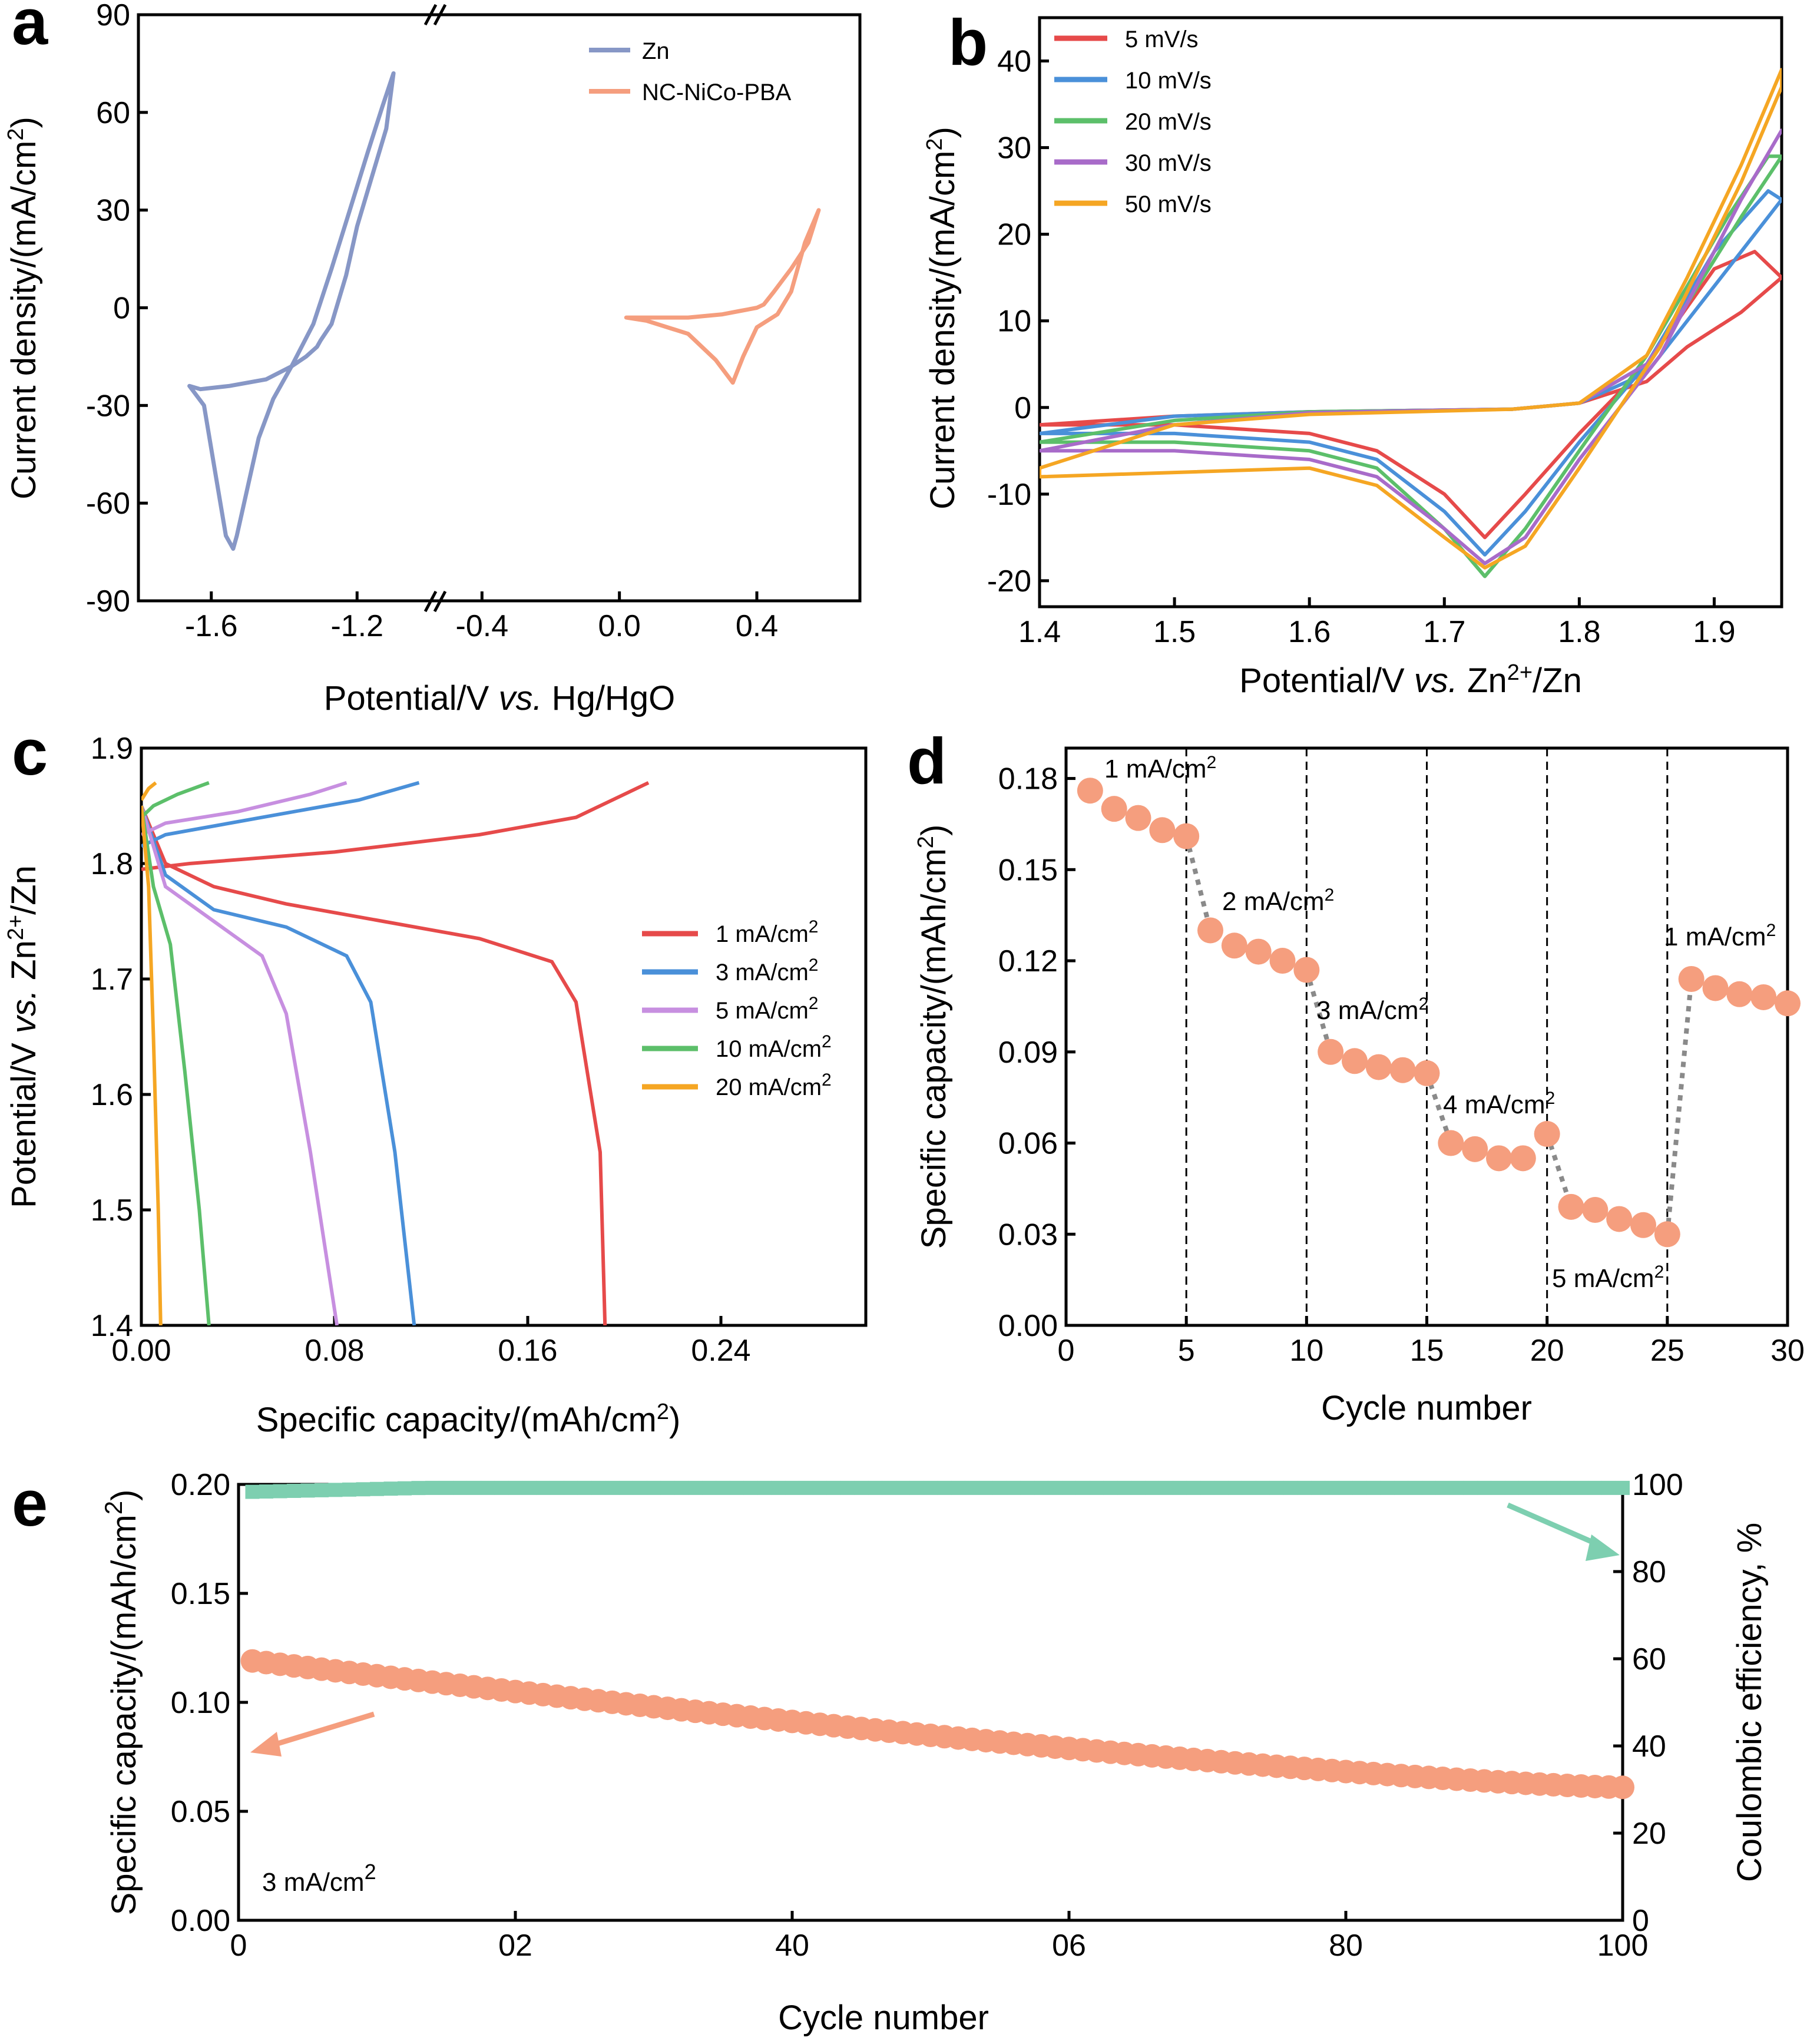  What do you see at coordinates (1168, 163) in the screenshot?
I see `panel-b-legend-label: 30 mV/s` at bounding box center [1168, 163].